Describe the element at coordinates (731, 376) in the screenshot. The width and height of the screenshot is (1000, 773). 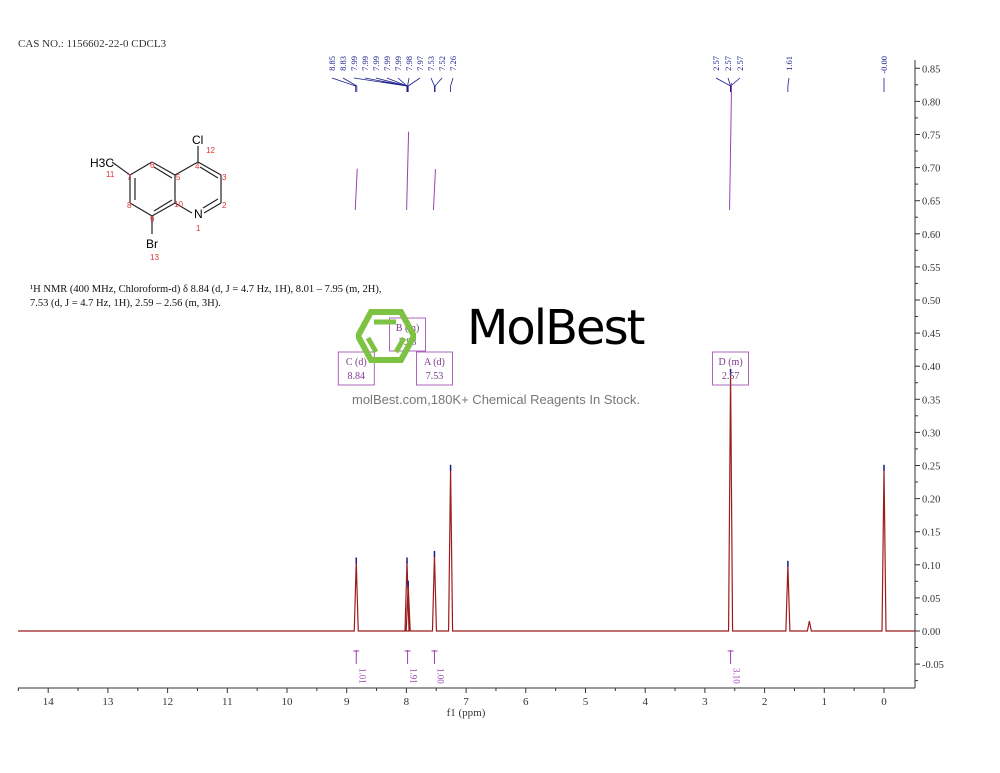
I see `multiplet-shift: 2.57` at that location.